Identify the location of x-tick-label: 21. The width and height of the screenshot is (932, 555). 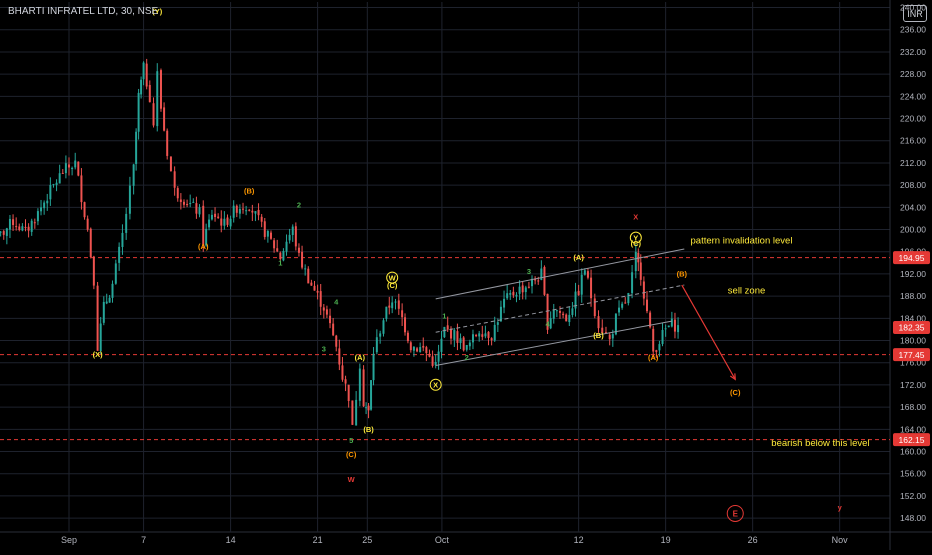
(318, 540).